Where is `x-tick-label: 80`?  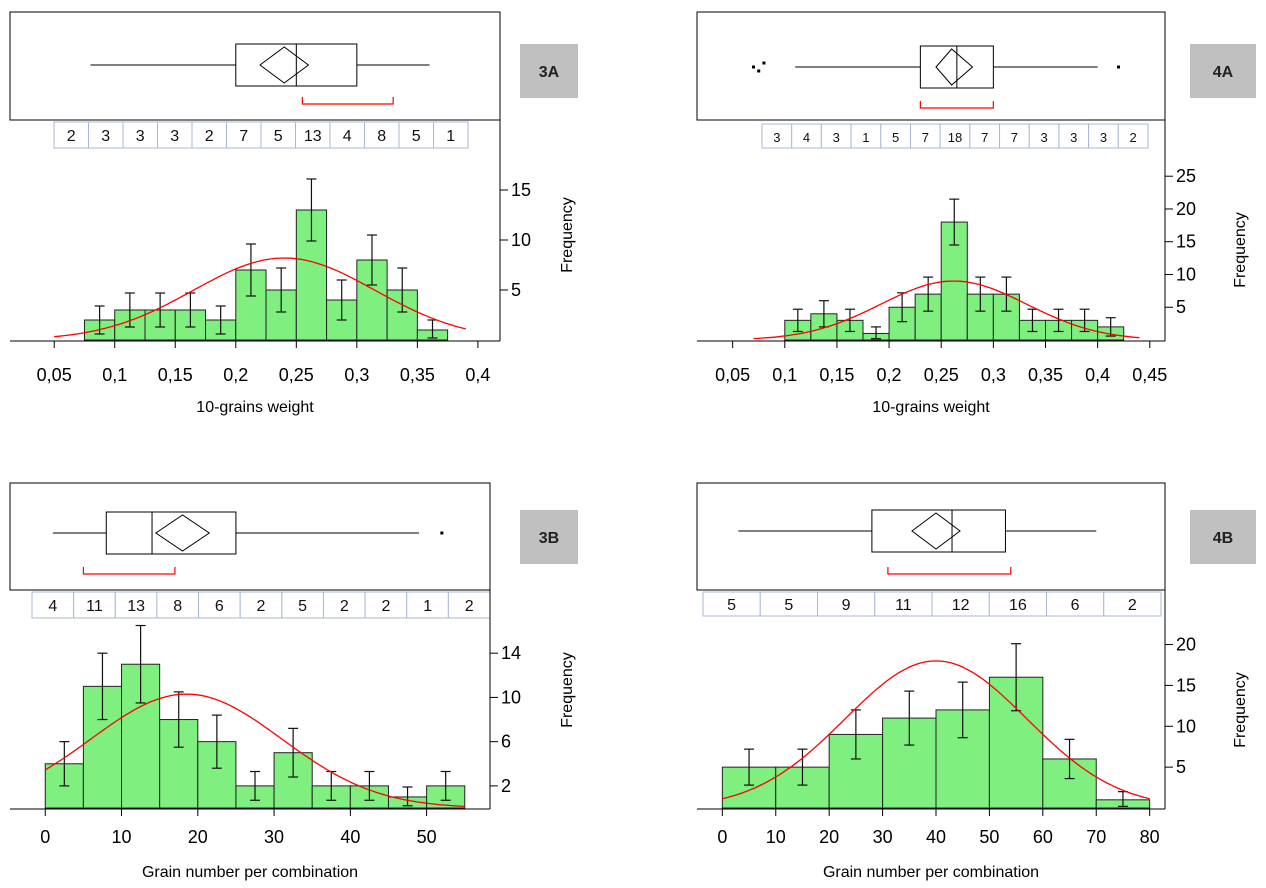 x-tick-label: 80 is located at coordinates (1150, 837).